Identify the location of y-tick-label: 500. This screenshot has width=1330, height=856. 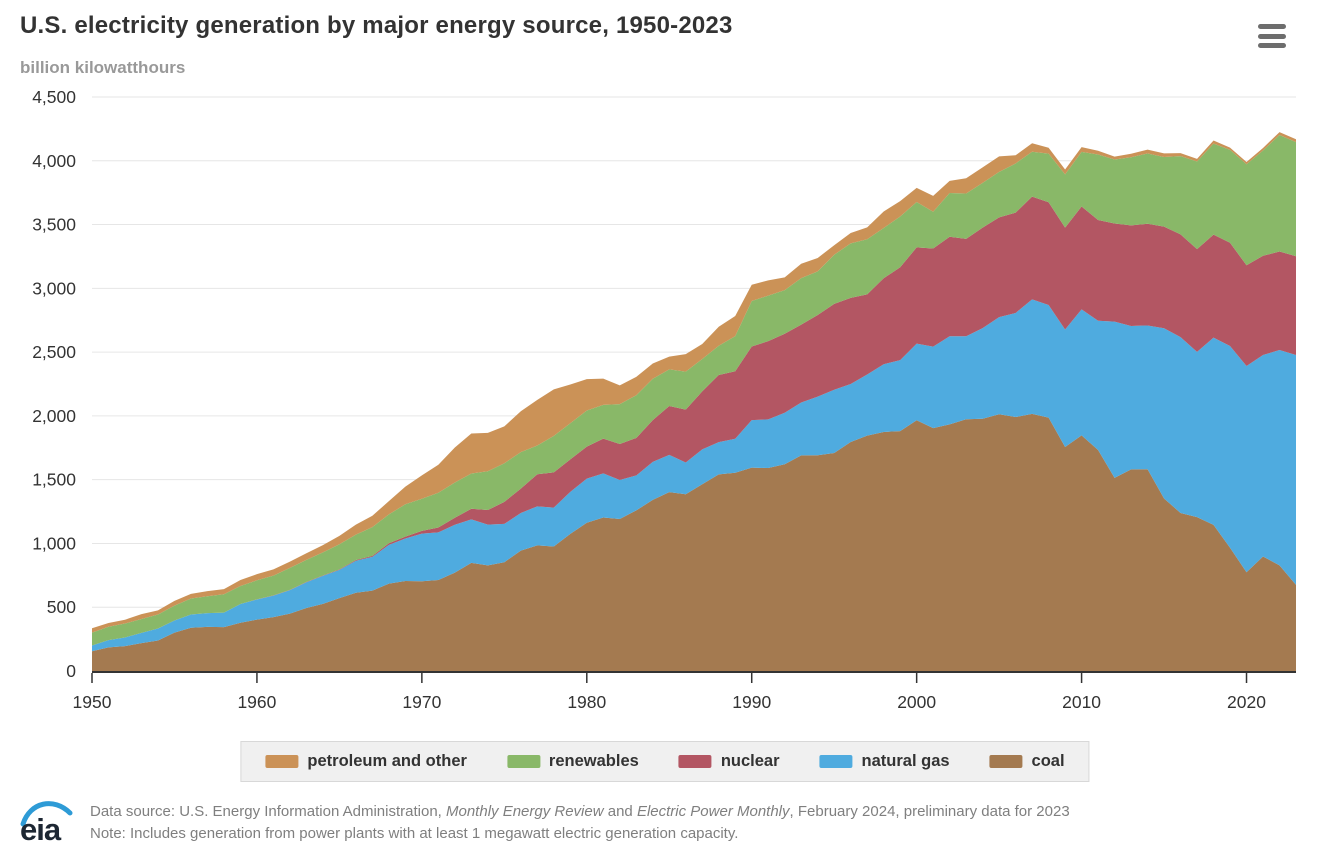
(61, 607).